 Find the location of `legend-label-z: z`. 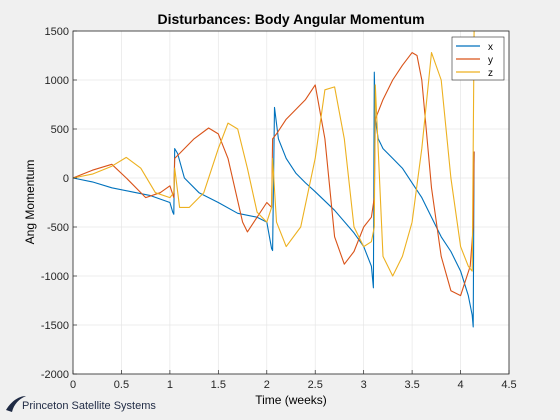

legend-label-z: z is located at coordinates (490, 73).